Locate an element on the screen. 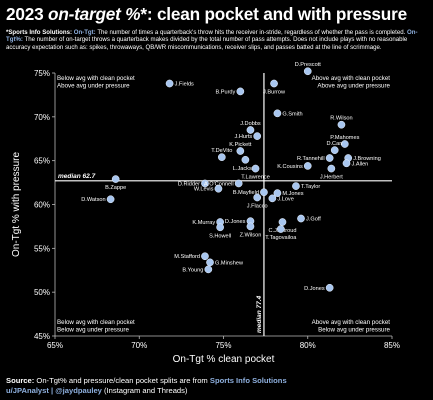 This screenshot has width=433, height=400. median-x-label: median 77.4 is located at coordinates (259, 314).